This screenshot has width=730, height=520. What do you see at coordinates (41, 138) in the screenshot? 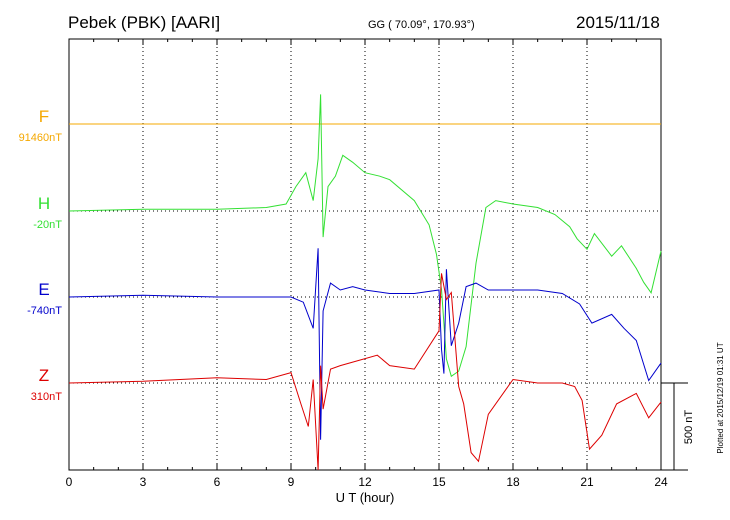
I see `series-baseline-f: 91460nT` at bounding box center [41, 138].